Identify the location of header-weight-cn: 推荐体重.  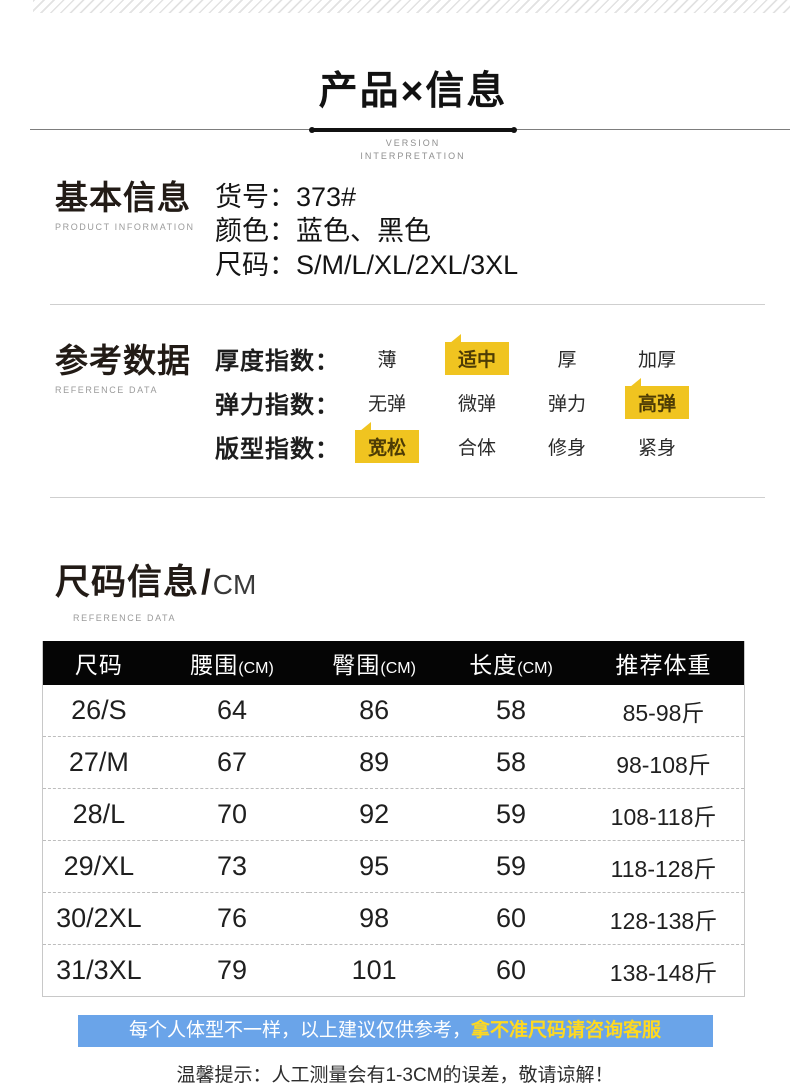
(663, 665).